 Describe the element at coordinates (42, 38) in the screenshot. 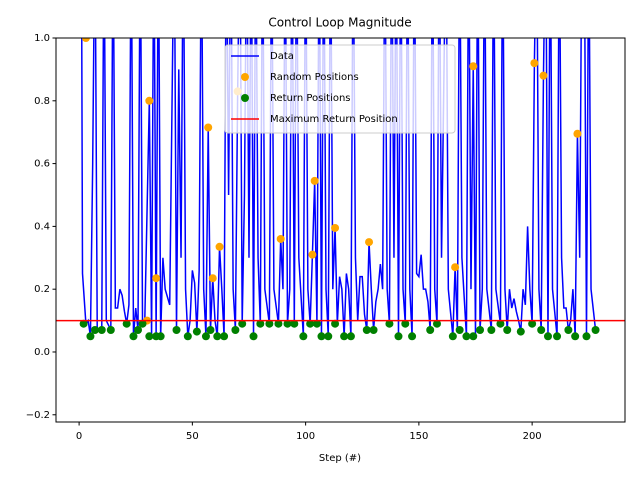

I see `y-tick-label: 1.0` at that location.